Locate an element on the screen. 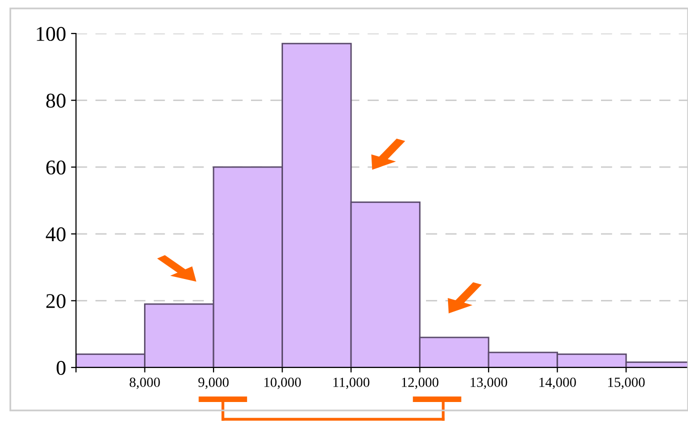 This screenshot has height=421, width=688. x-tick-label: 13,000 is located at coordinates (489, 383).